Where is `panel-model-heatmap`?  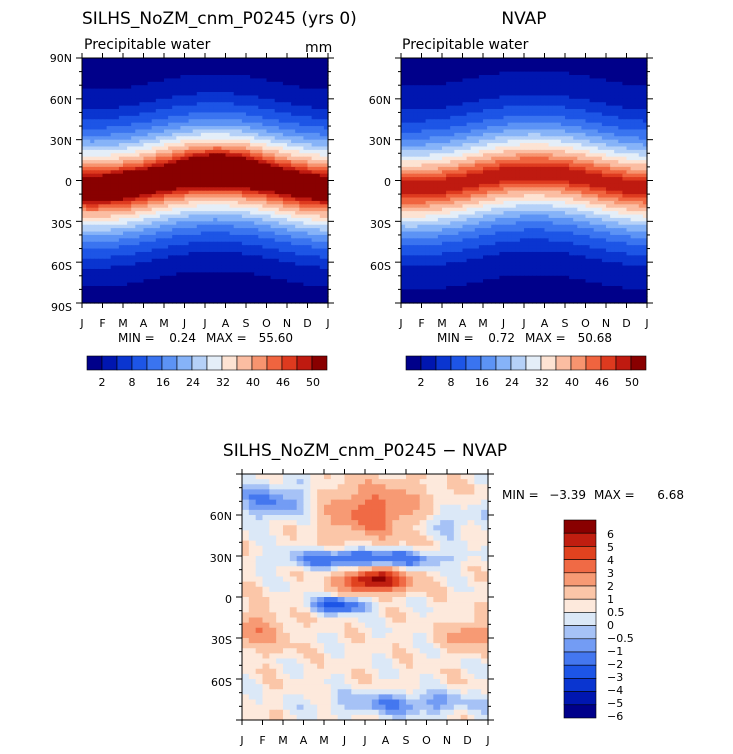
panel-model-heatmap is located at coordinates (205, 181).